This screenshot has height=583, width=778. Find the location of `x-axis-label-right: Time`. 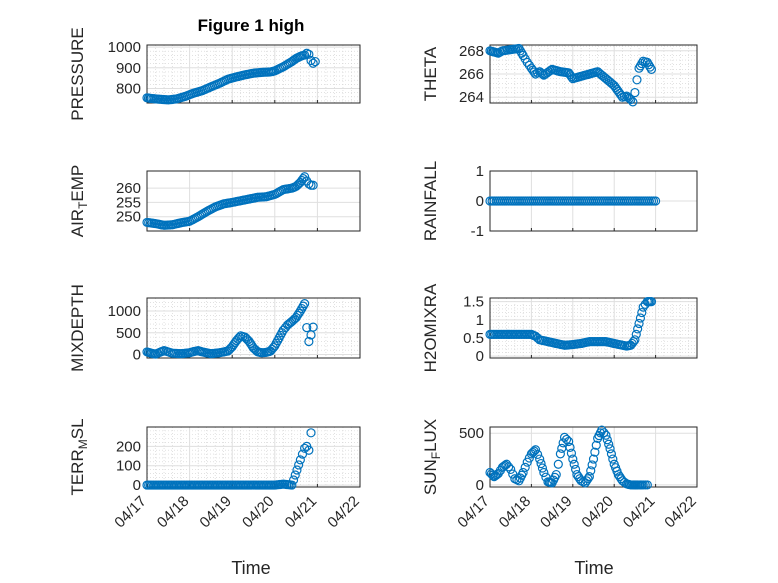

x-axis-label-right: Time is located at coordinates (593, 568).